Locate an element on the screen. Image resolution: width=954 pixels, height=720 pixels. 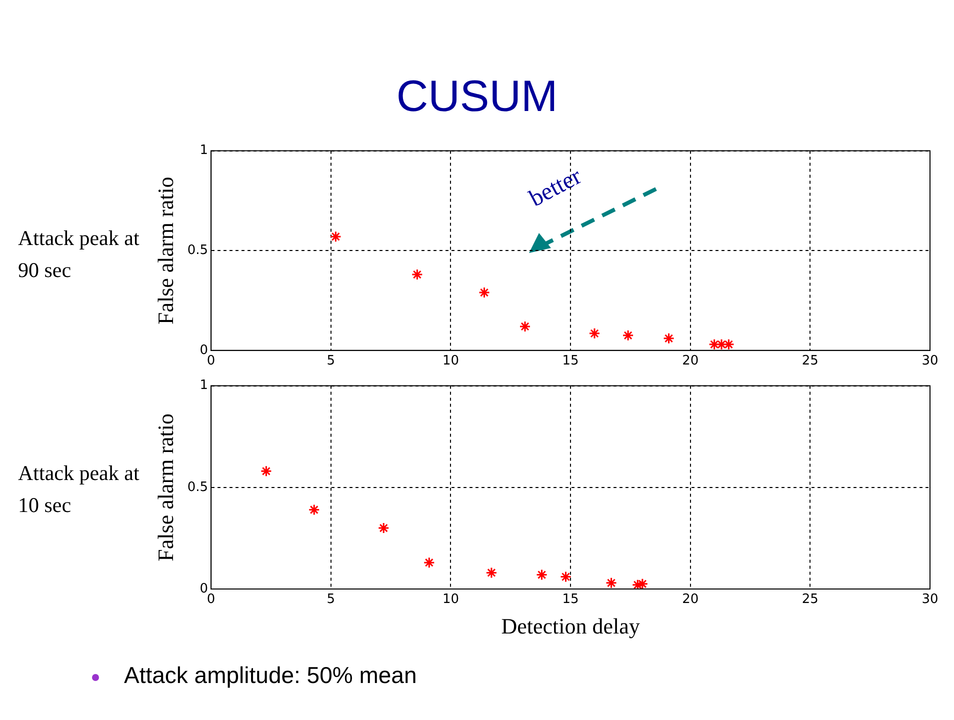
text: Attack amplitude: 50% mean is located at coordinates (270, 675).